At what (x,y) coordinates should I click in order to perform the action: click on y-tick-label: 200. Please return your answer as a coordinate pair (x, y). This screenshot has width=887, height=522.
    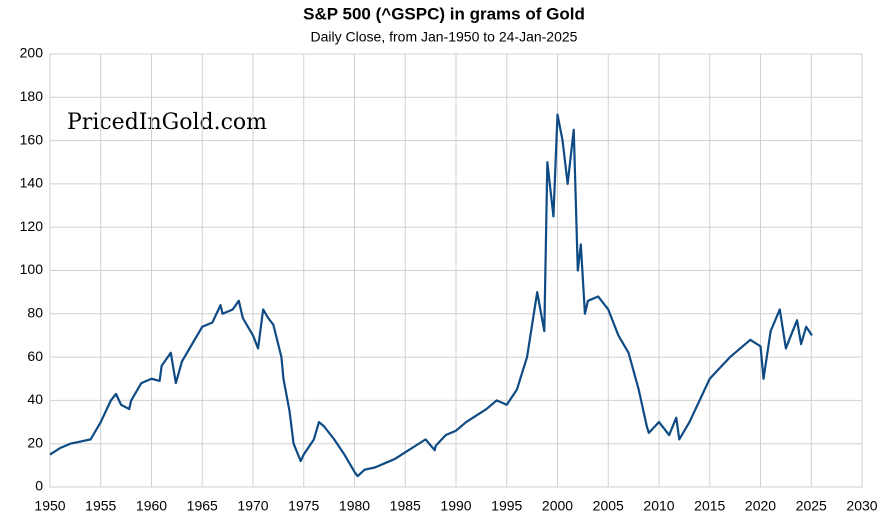
    Looking at the image, I should click on (32, 53).